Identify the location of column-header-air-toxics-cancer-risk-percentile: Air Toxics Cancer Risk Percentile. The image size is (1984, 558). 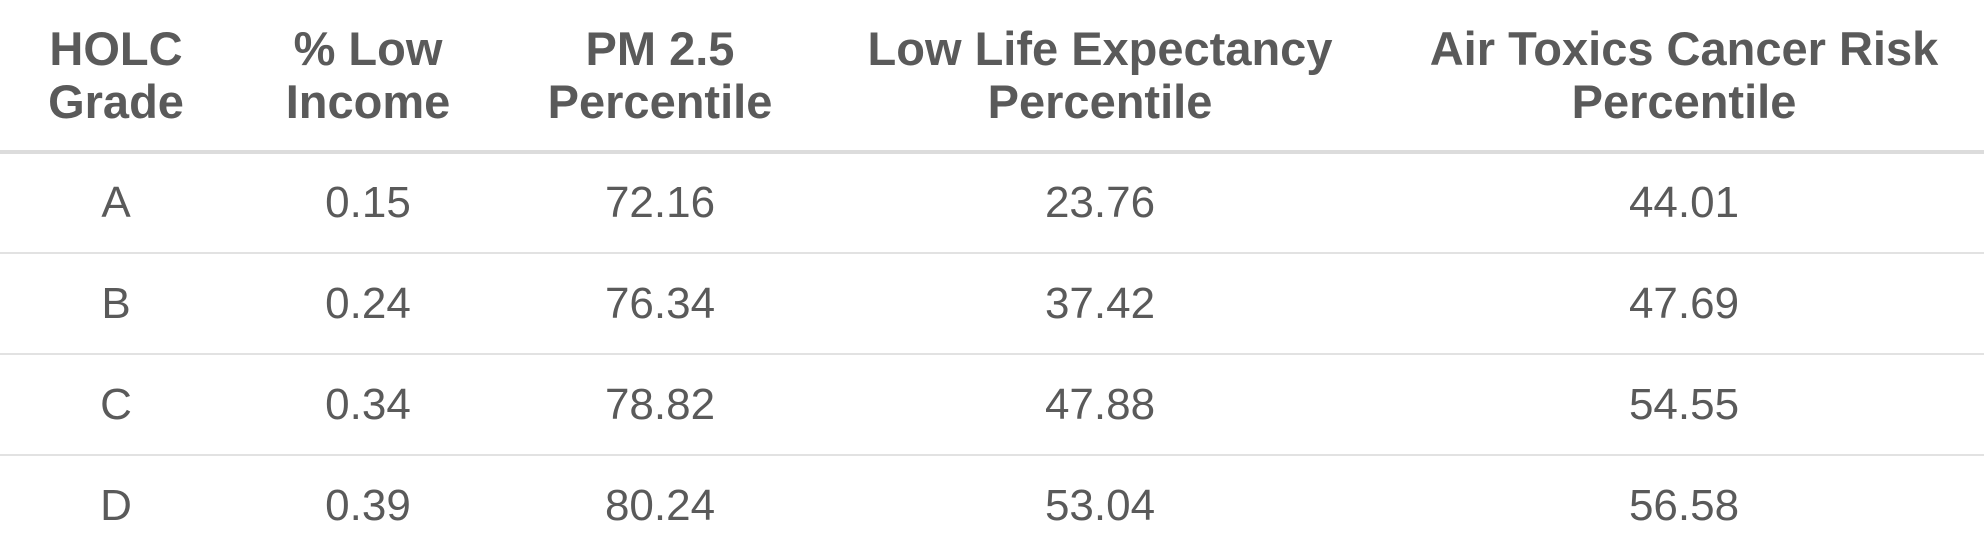
(1684, 77).